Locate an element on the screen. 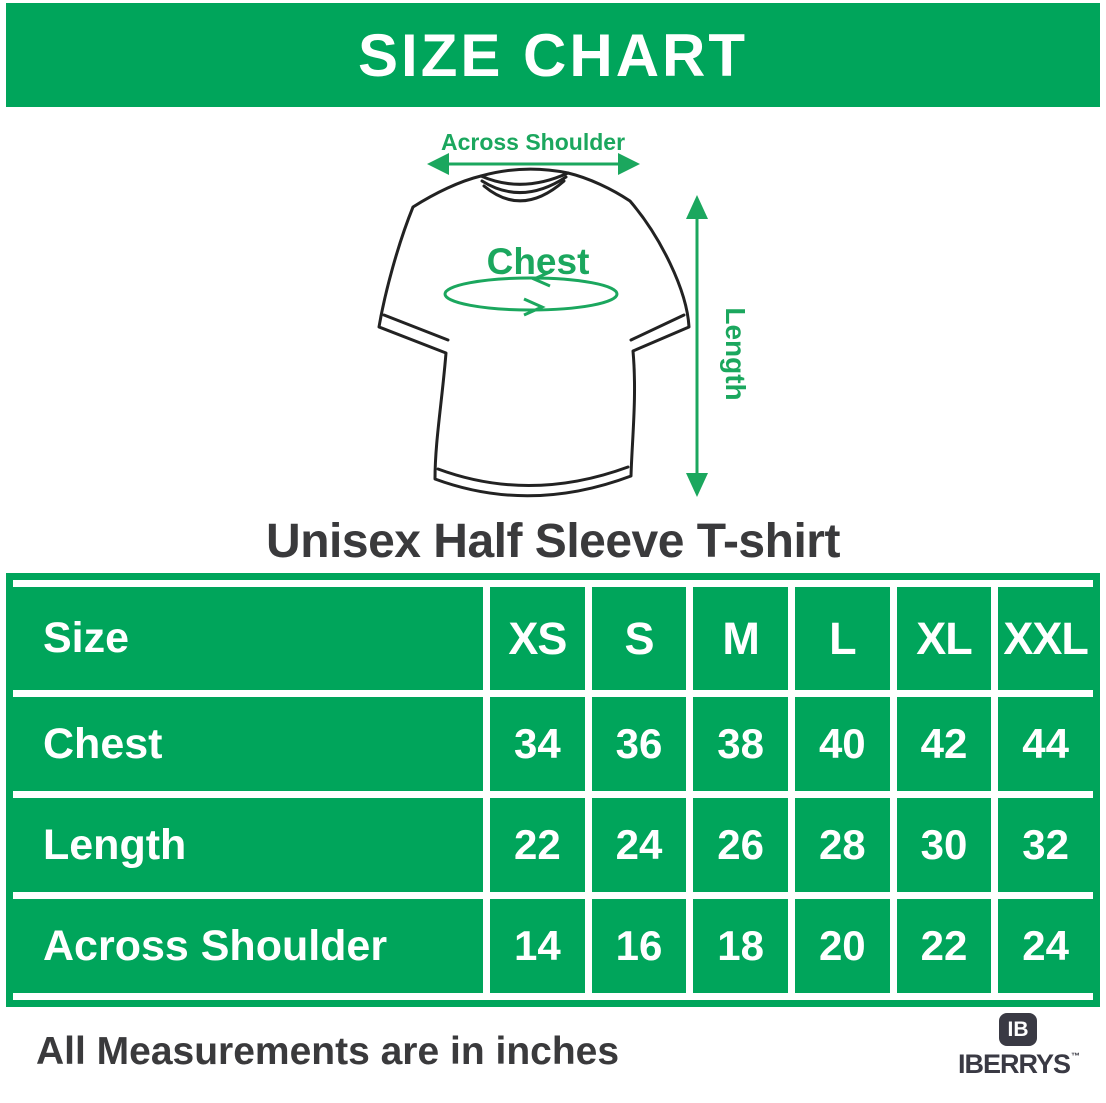 The width and height of the screenshot is (1106, 1103). length-value-s: 24 is located at coordinates (639, 845).